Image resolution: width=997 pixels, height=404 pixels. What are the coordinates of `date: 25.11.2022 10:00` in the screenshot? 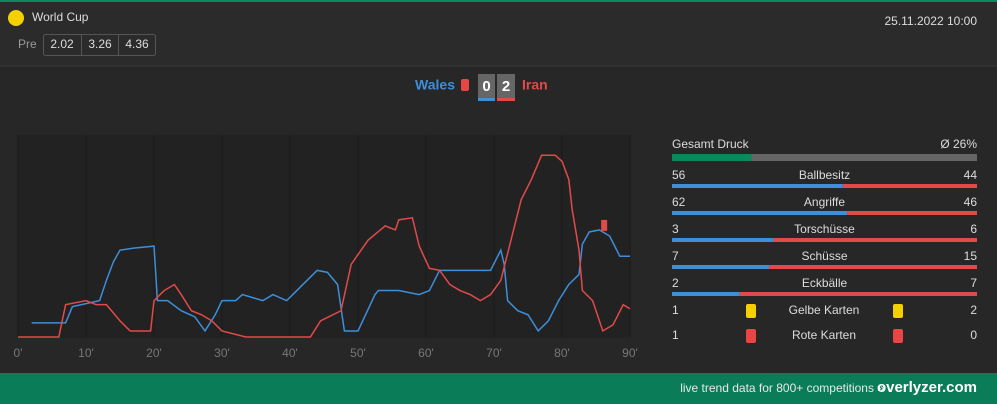 It's located at (930, 21).